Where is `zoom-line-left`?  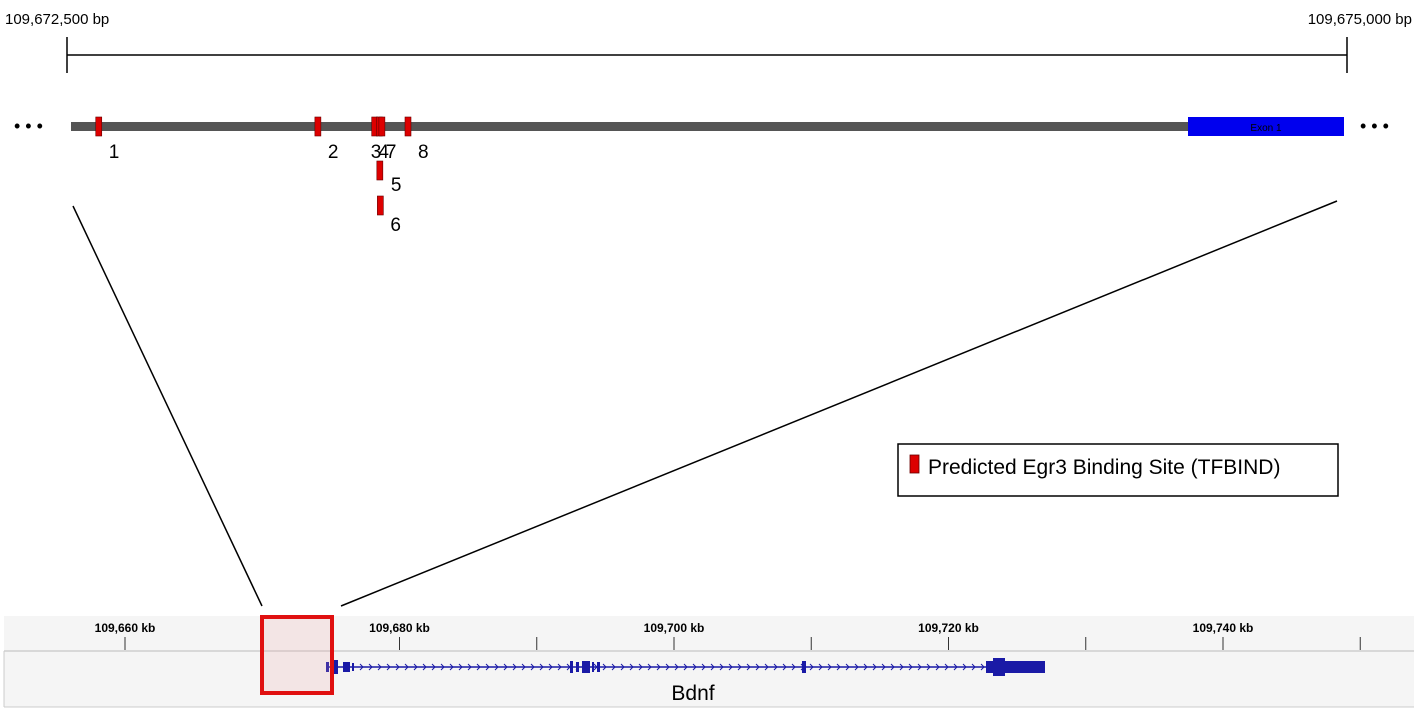 zoom-line-left is located at coordinates (167, 406).